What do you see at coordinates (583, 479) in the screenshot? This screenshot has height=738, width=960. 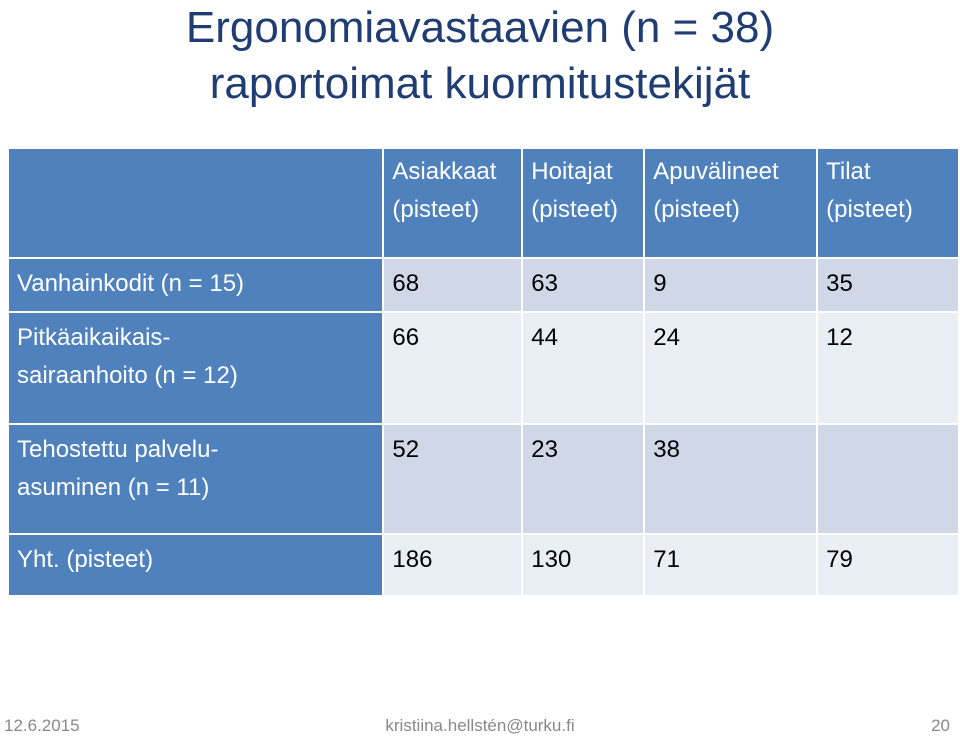 I see `table-cell: 23` at bounding box center [583, 479].